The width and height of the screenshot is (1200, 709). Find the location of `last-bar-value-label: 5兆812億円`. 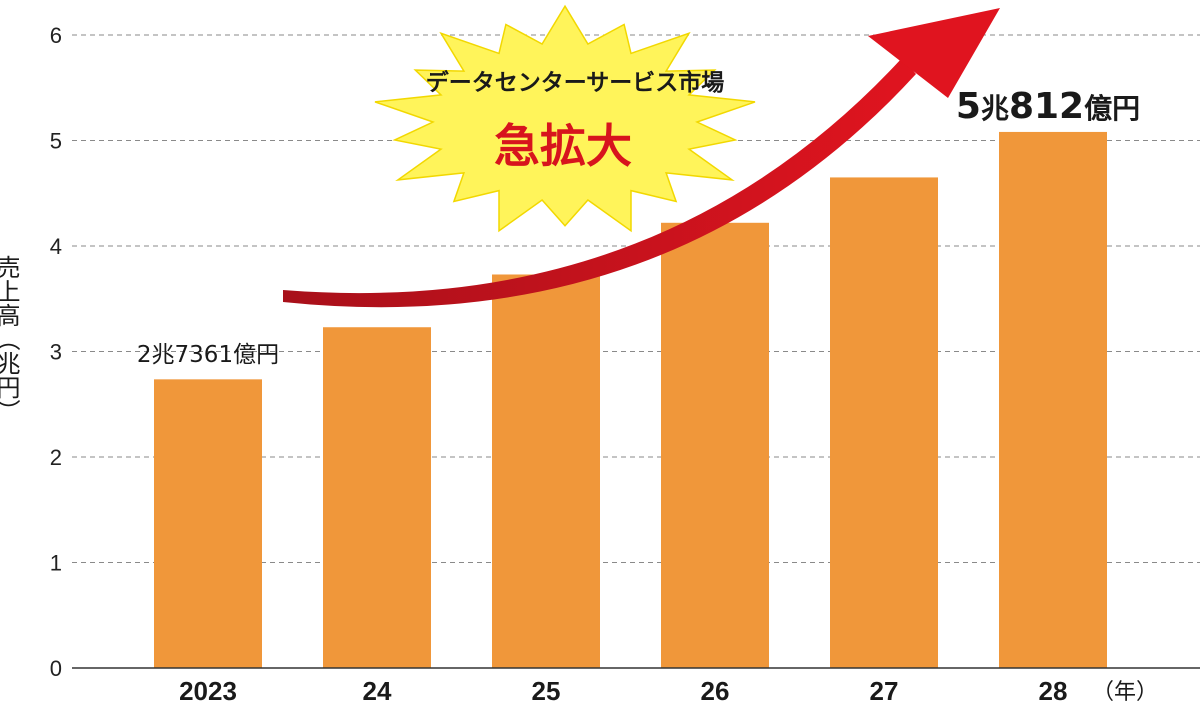

last-bar-value-label: 5兆812億円 is located at coordinates (1048, 106).